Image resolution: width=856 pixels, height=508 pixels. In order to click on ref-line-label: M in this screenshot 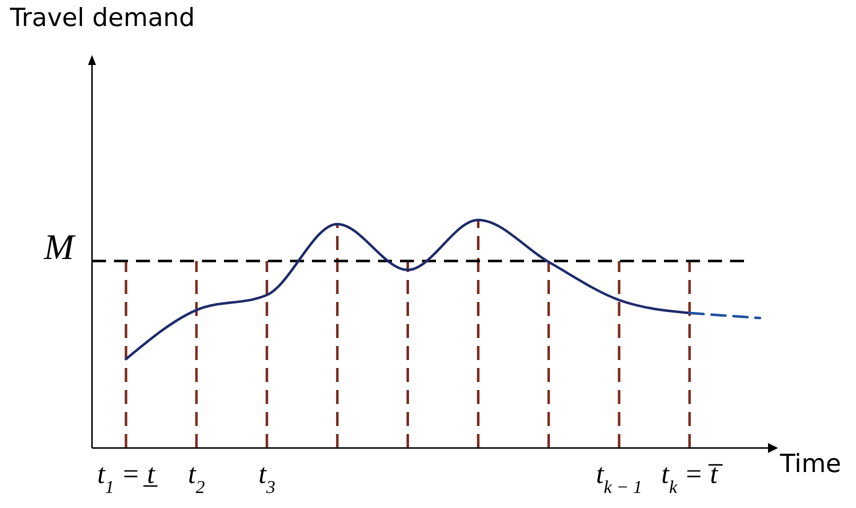, I will do `click(59, 247)`.